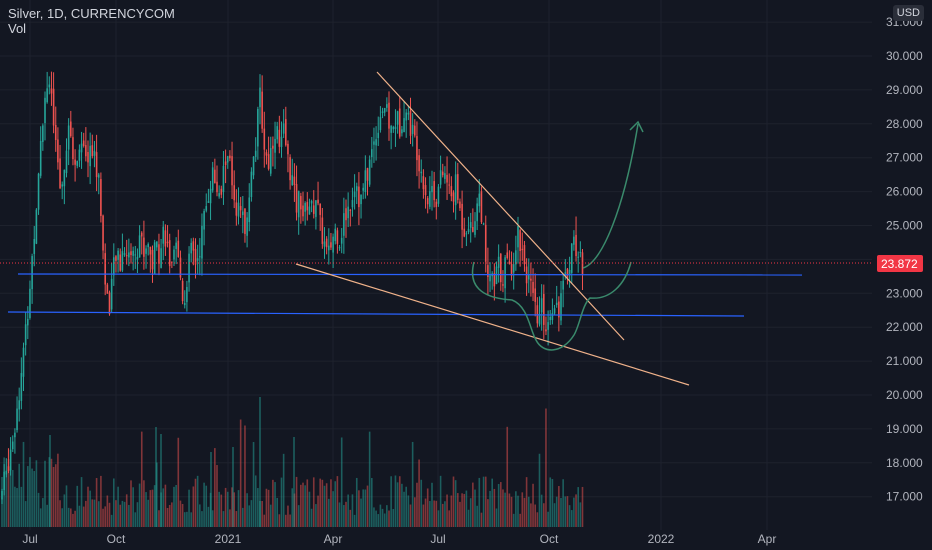 This screenshot has width=932, height=550. What do you see at coordinates (399, 539) in the screenshot?
I see `x-axis: Jul Oct 2021 Apr Jul Oct 2022 Apr` at bounding box center [399, 539].